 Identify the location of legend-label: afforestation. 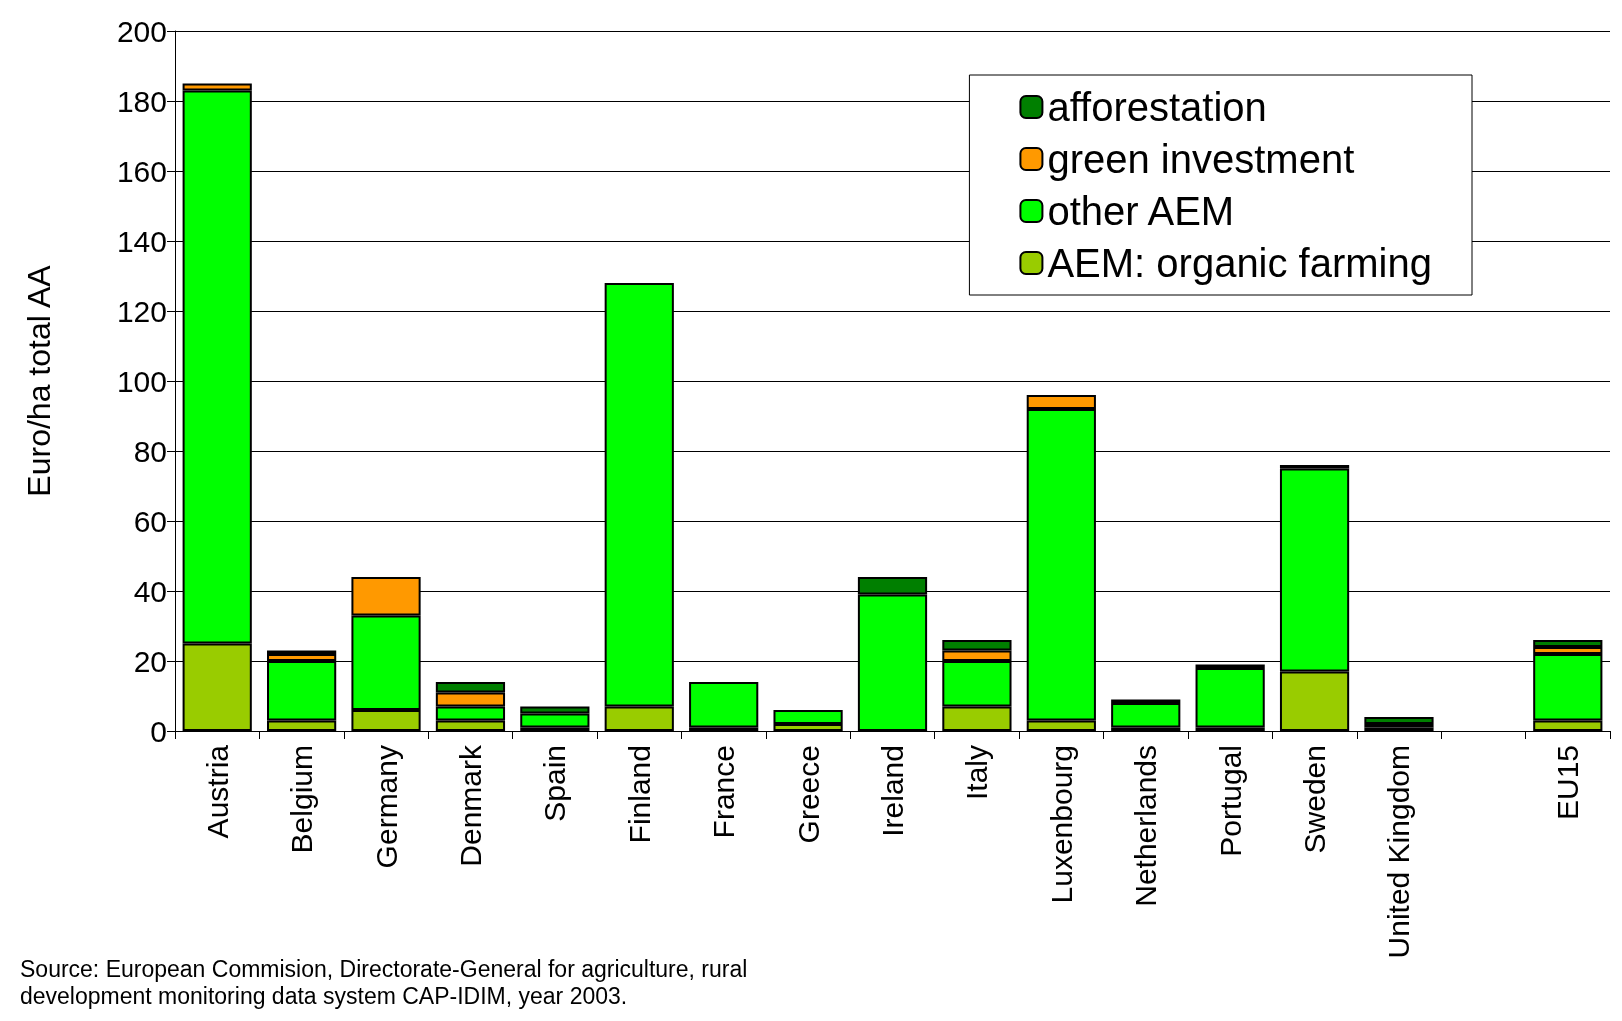
(1157, 107).